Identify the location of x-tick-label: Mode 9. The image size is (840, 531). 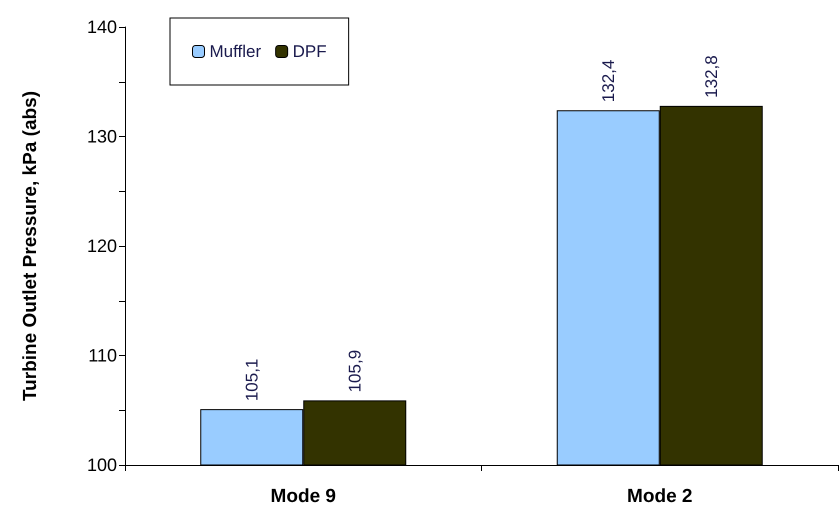
(303, 496).